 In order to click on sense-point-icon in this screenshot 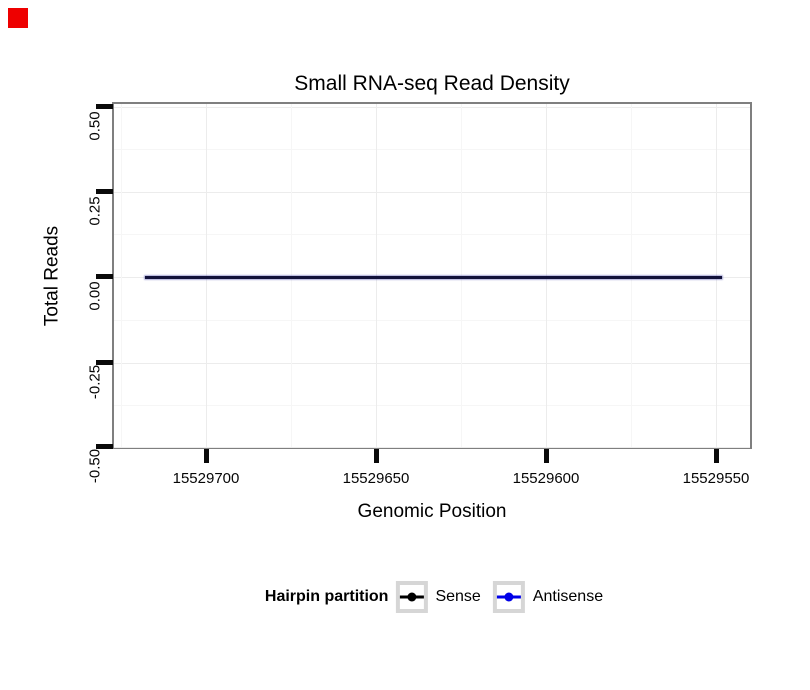, I will do `click(411, 597)`.